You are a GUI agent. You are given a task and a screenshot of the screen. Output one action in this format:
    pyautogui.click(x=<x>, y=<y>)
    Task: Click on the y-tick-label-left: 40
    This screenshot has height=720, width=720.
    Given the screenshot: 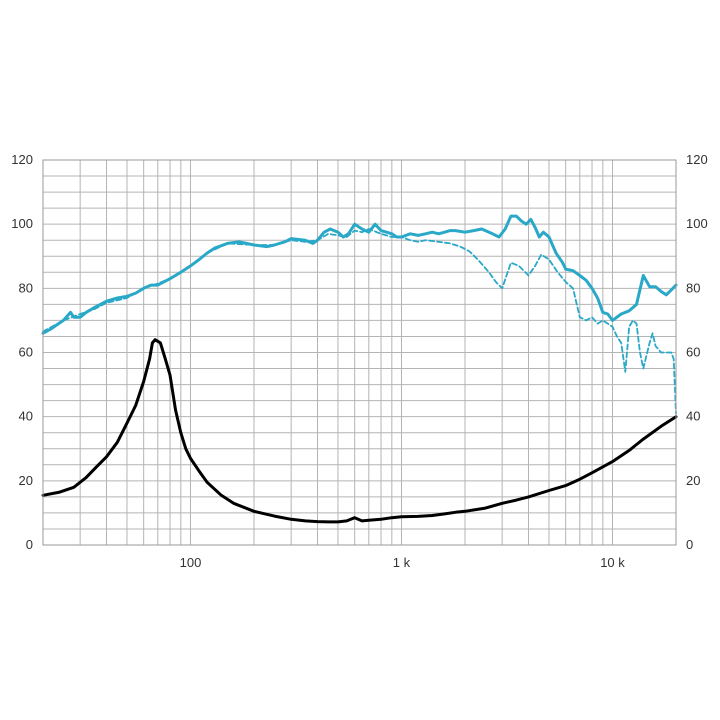 What is the action you would take?
    pyautogui.click(x=26, y=416)
    